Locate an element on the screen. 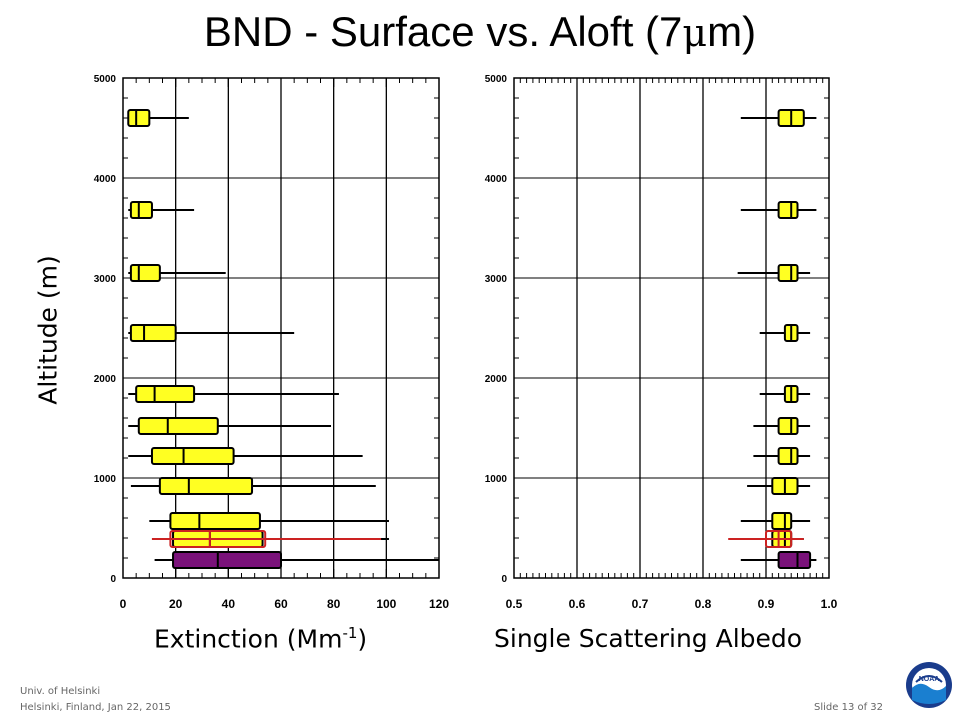  albedo-x-tick-label: 0.7 is located at coordinates (640, 604).